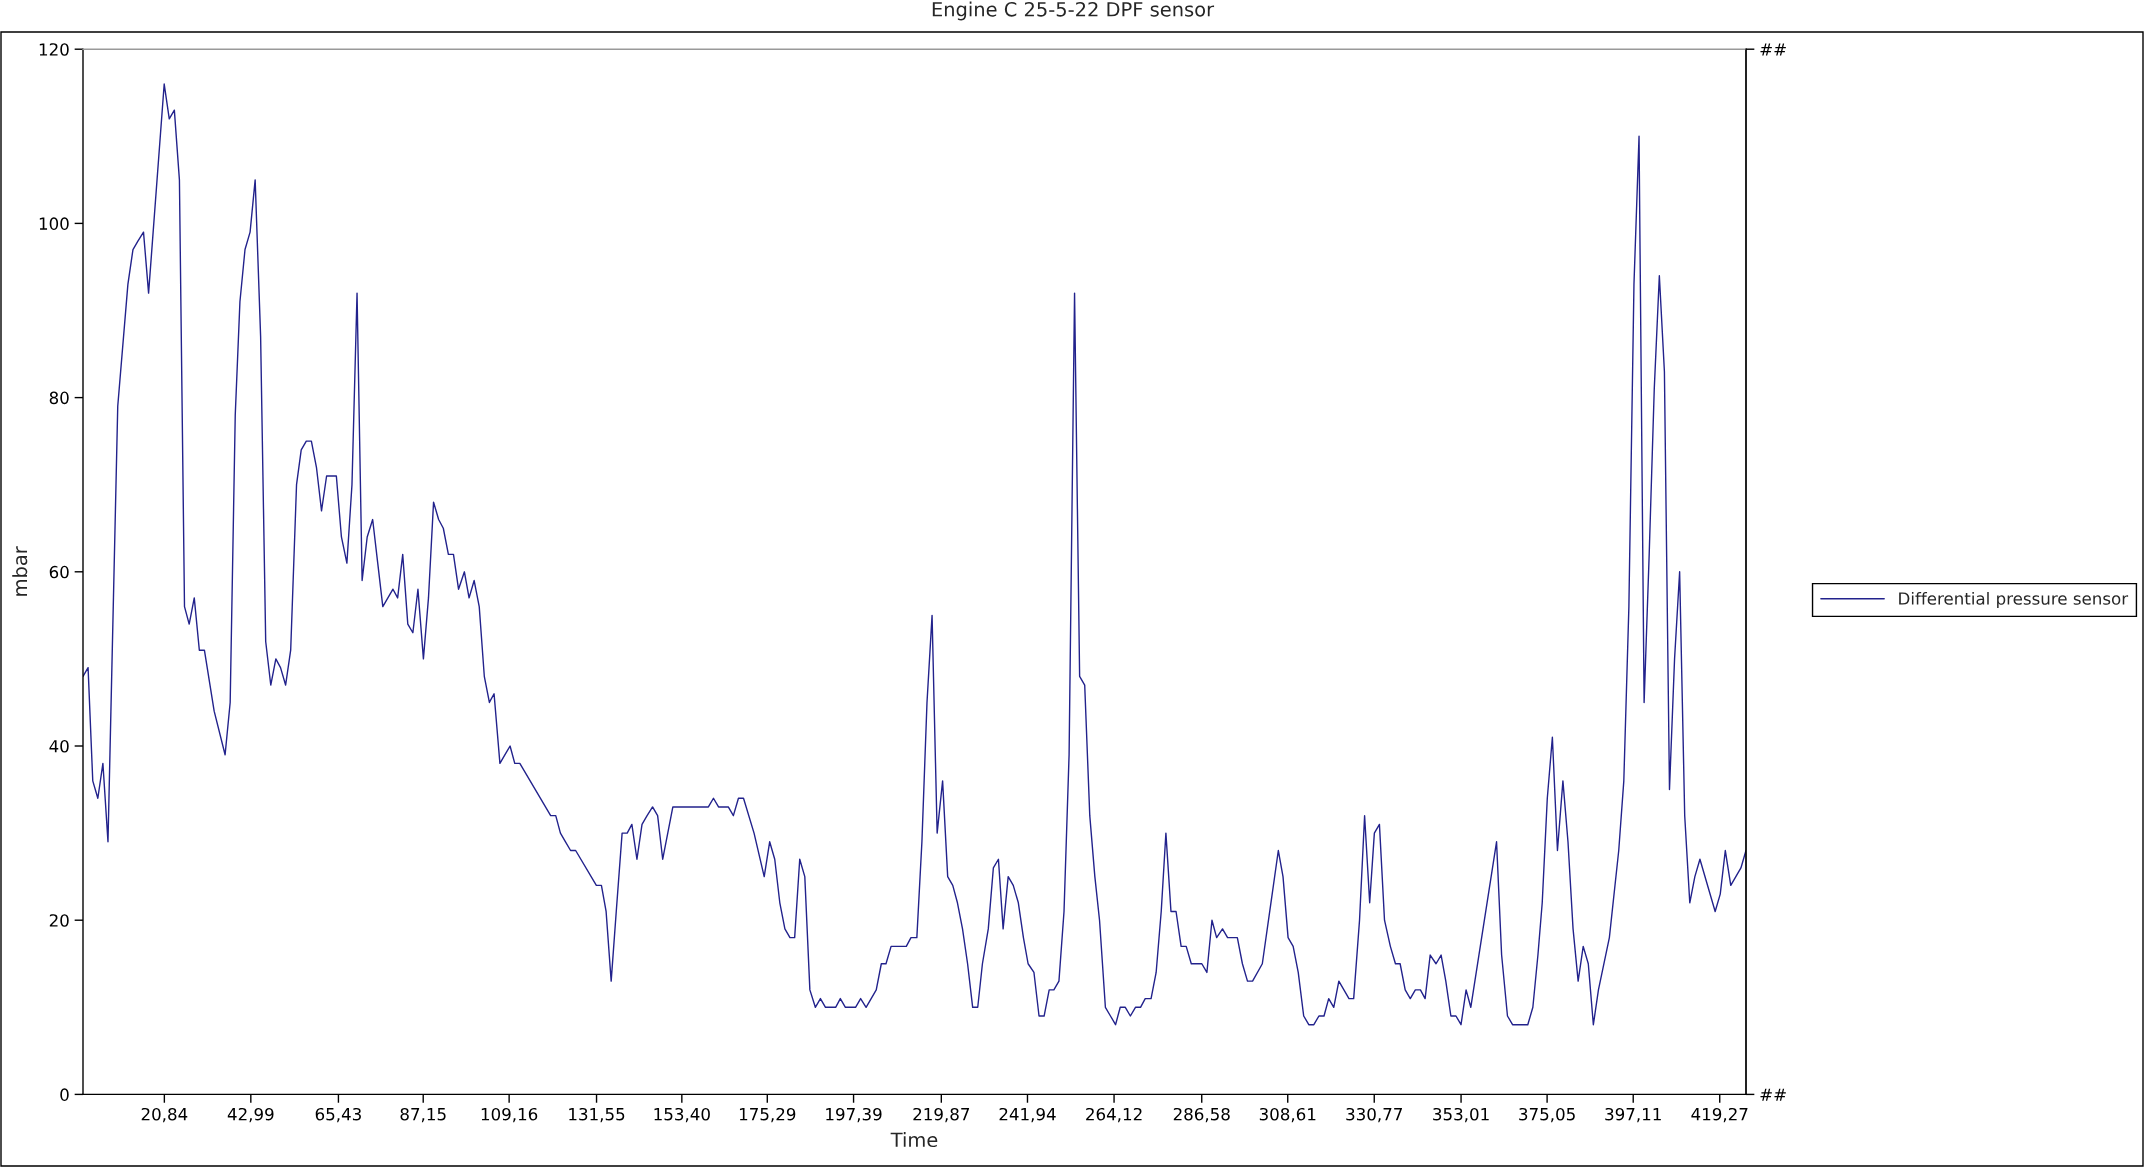  Describe the element at coordinates (1287, 1115) in the screenshot. I see `x-tick-label: 308,61` at that location.